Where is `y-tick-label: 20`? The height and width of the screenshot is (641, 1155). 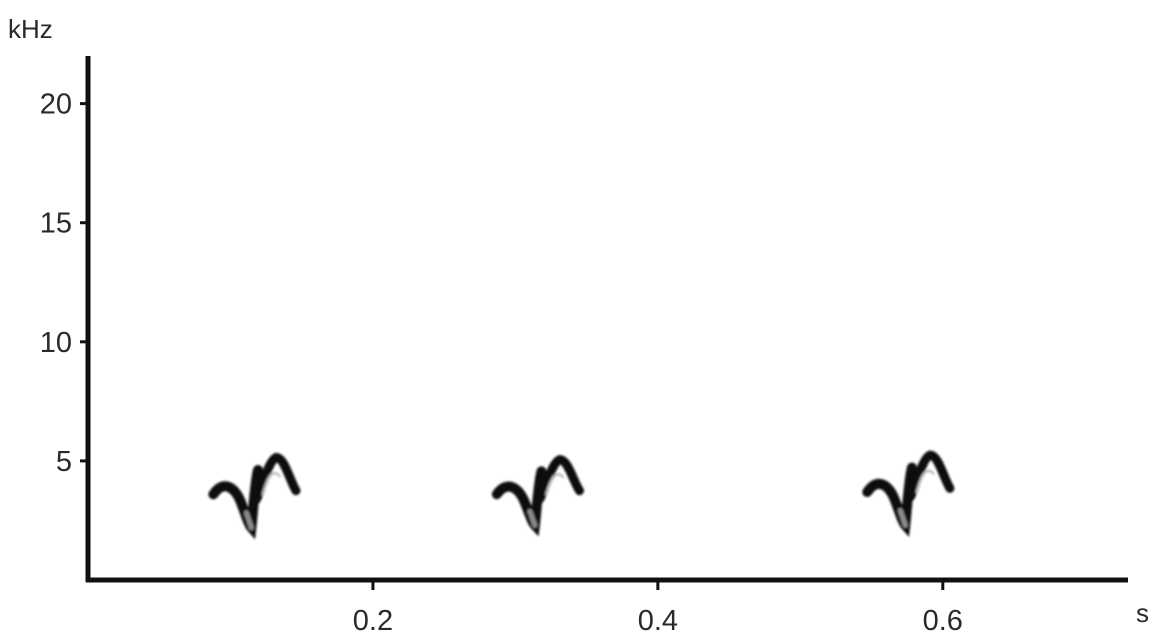
y-tick-label: 20 is located at coordinates (56, 105).